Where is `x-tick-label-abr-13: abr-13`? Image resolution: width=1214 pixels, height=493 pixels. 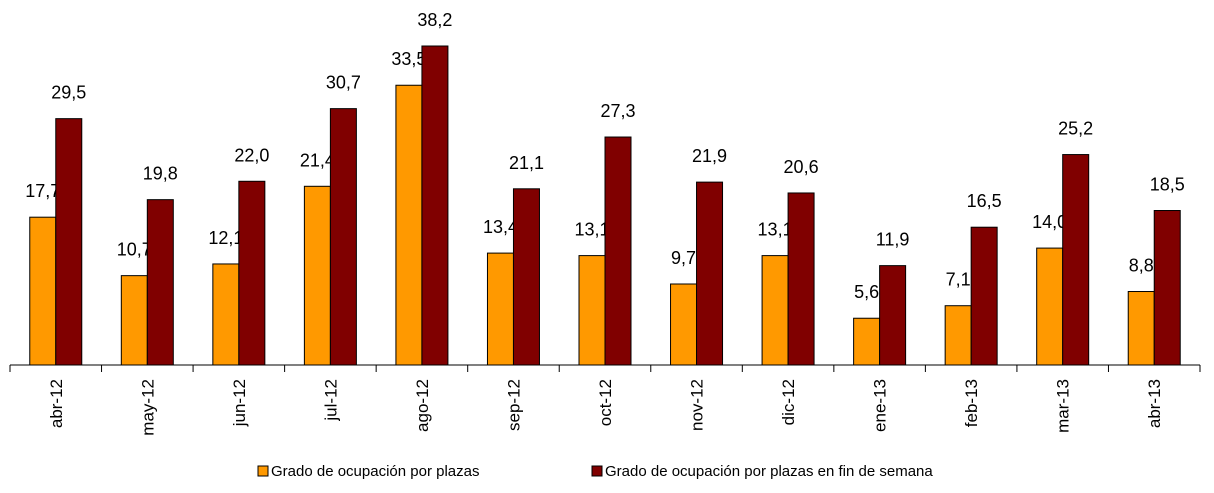
x-tick-label-abr-13: abr-13 is located at coordinates (1154, 403).